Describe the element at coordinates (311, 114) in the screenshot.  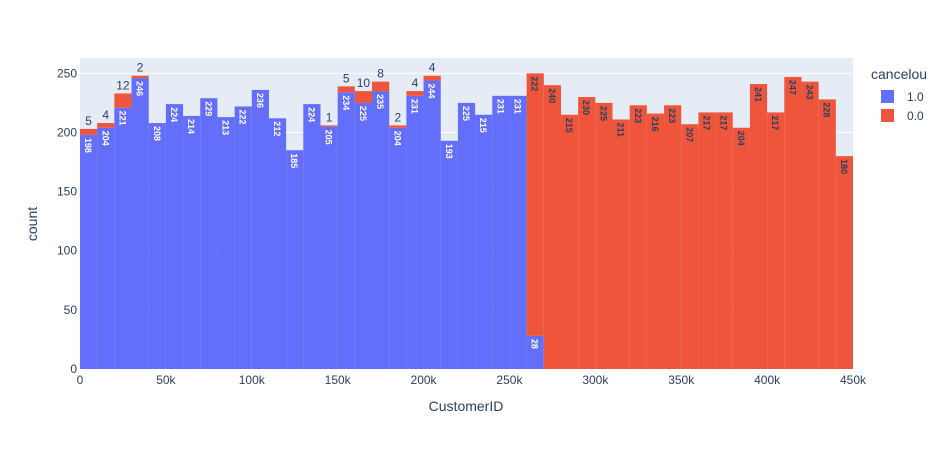
I see `bar-value-label: 224` at that location.